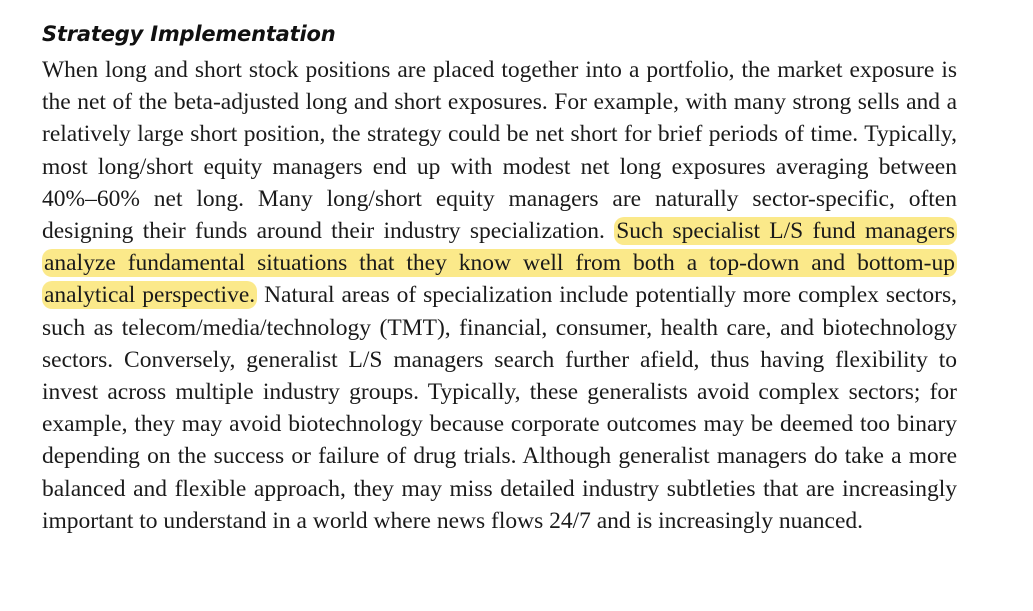  Describe the element at coordinates (189, 34) in the screenshot. I see `section-heading: Strategy Implementation` at that location.